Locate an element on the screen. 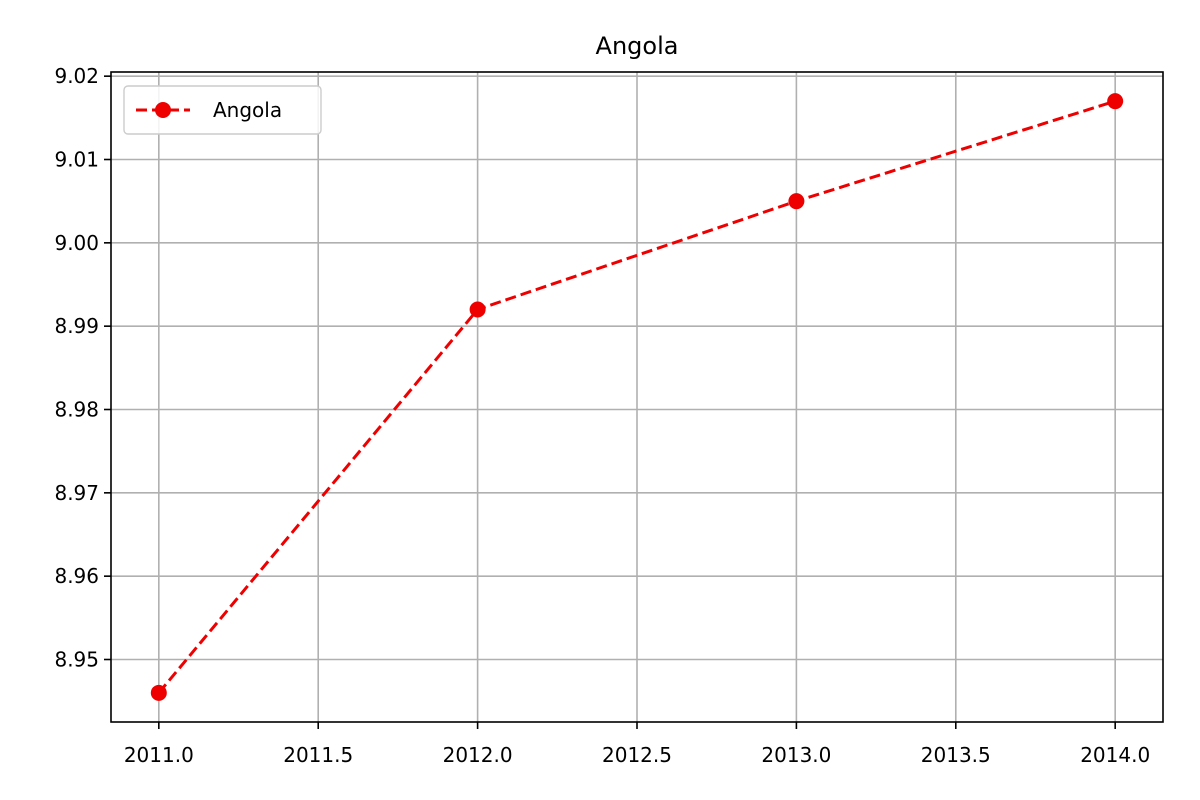  legend-label: Angola is located at coordinates (247, 110).